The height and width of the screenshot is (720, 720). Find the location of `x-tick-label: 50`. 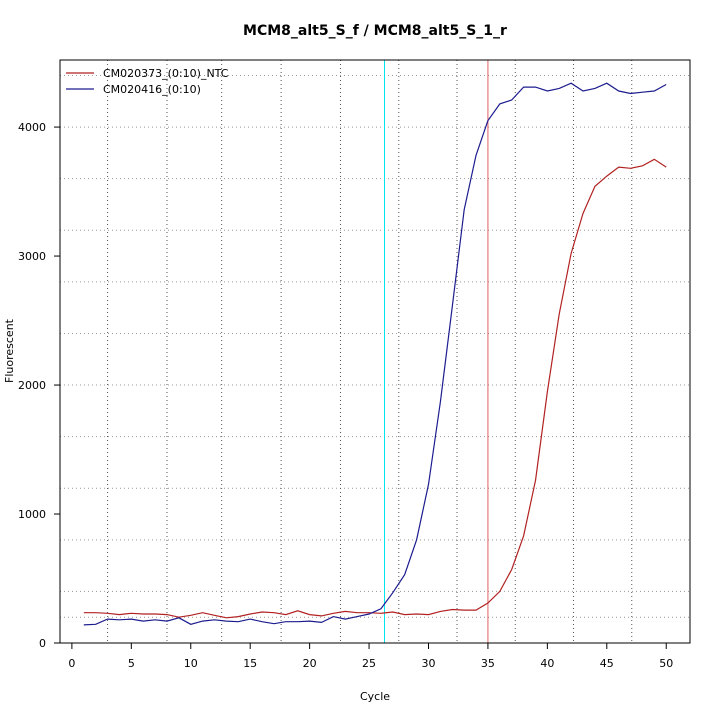

x-tick-label: 50 is located at coordinates (666, 663).